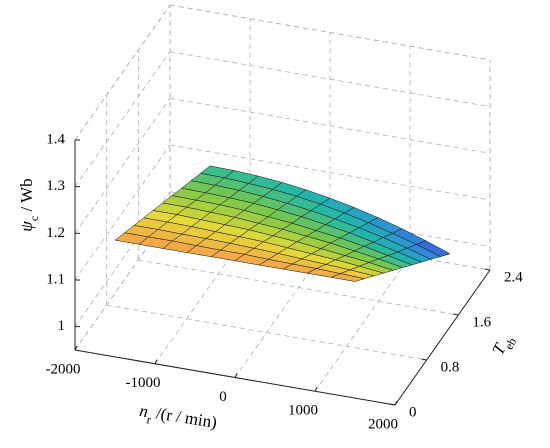 This screenshot has width=550, height=448. Describe the element at coordinates (143, 411) in the screenshot. I see `x-axis-title-part: n` at that location.